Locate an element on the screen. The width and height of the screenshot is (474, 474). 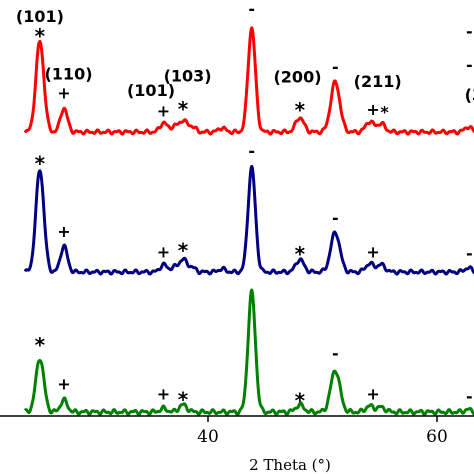
peak-marker-19: + is located at coordinates (63, 231).